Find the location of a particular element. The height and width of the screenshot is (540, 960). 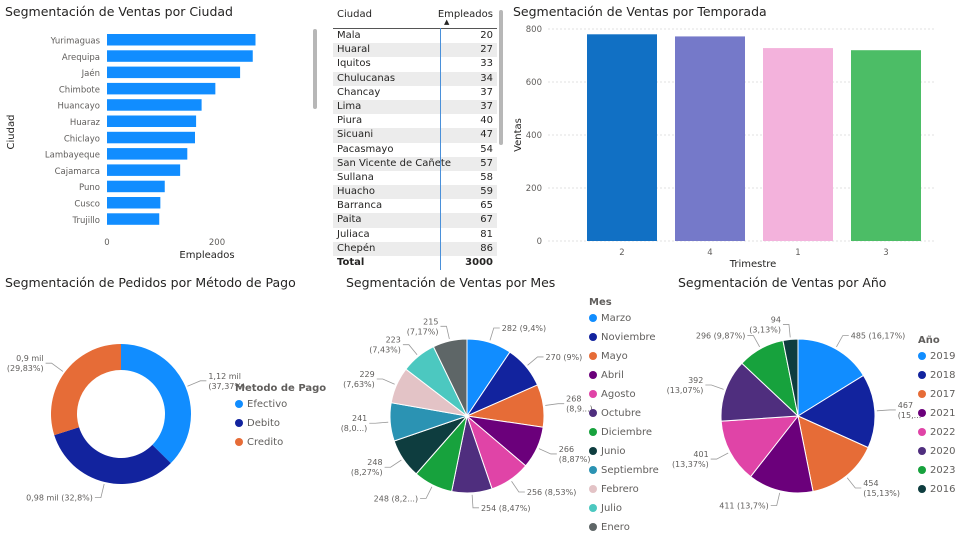

mes-data-label: (8,0...) is located at coordinates (354, 428).